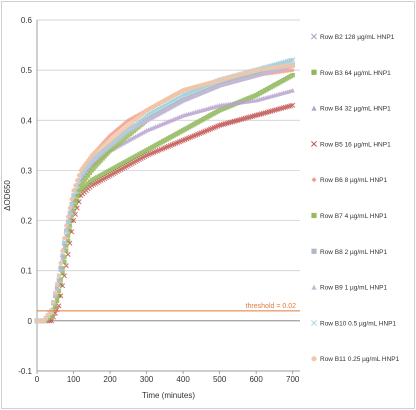 The width and height of the screenshot is (416, 410). I want to click on y-tick-label: -0.1, so click(25, 371).